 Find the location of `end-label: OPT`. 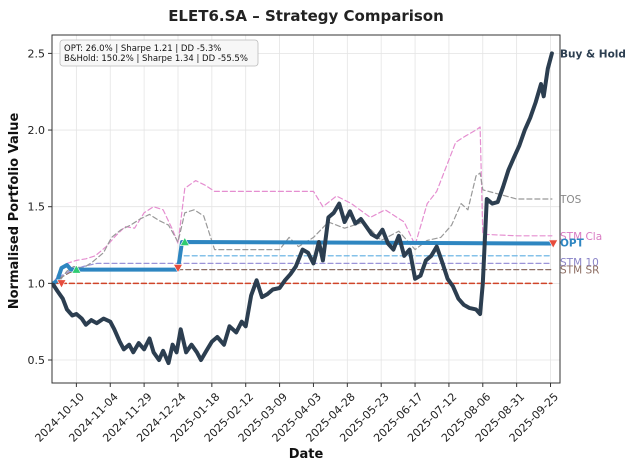

end-label: OPT is located at coordinates (572, 244).